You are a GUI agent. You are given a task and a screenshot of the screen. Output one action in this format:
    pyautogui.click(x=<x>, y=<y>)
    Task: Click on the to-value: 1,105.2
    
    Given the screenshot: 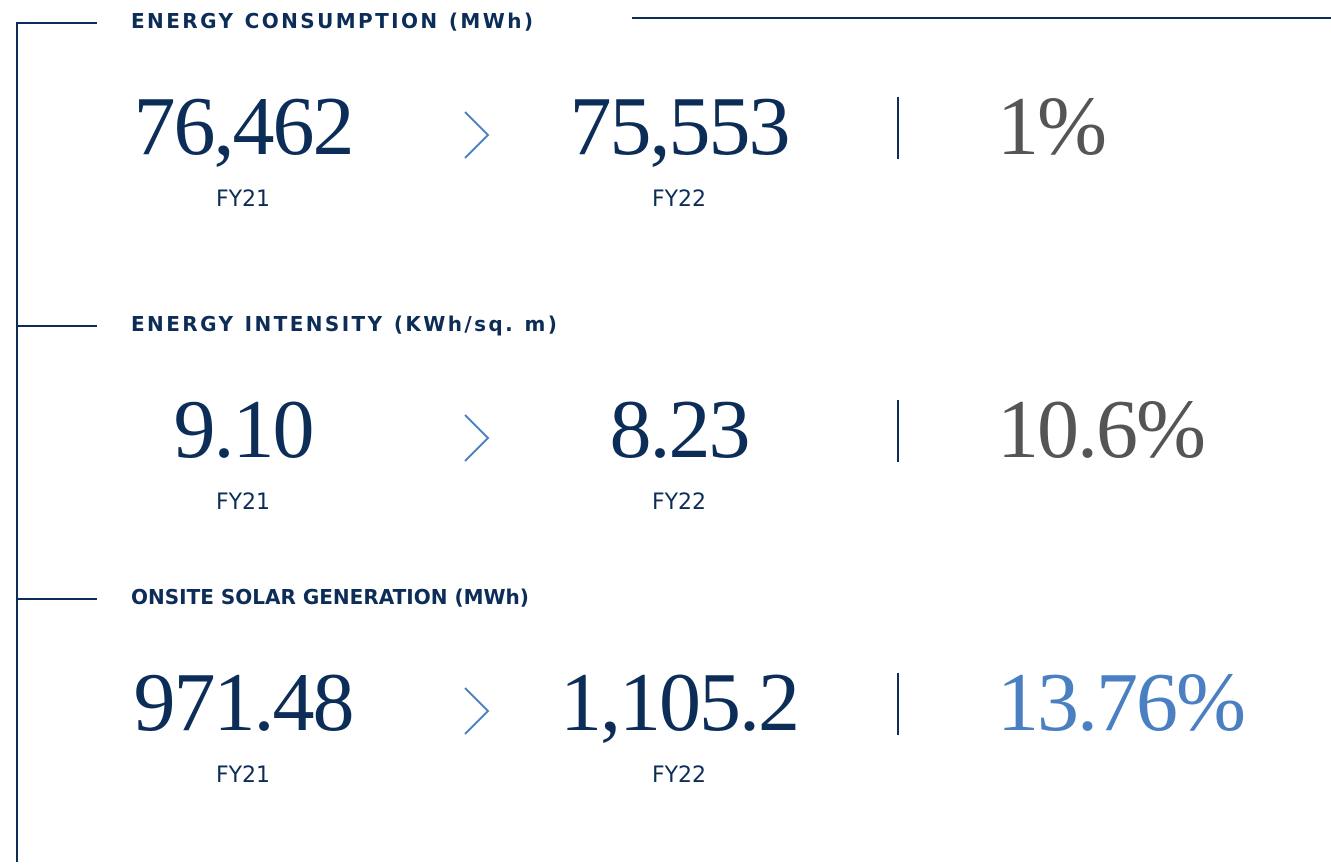 What is the action you would take?
    pyautogui.click(x=680, y=702)
    